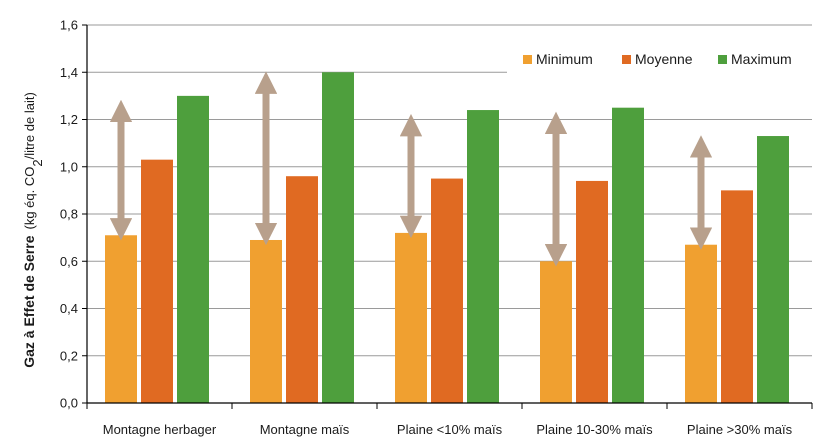 Image resolution: width=815 pixels, height=439 pixels. Describe the element at coordinates (69, 308) in the screenshot. I see `y-tick-label: 0,4` at that location.